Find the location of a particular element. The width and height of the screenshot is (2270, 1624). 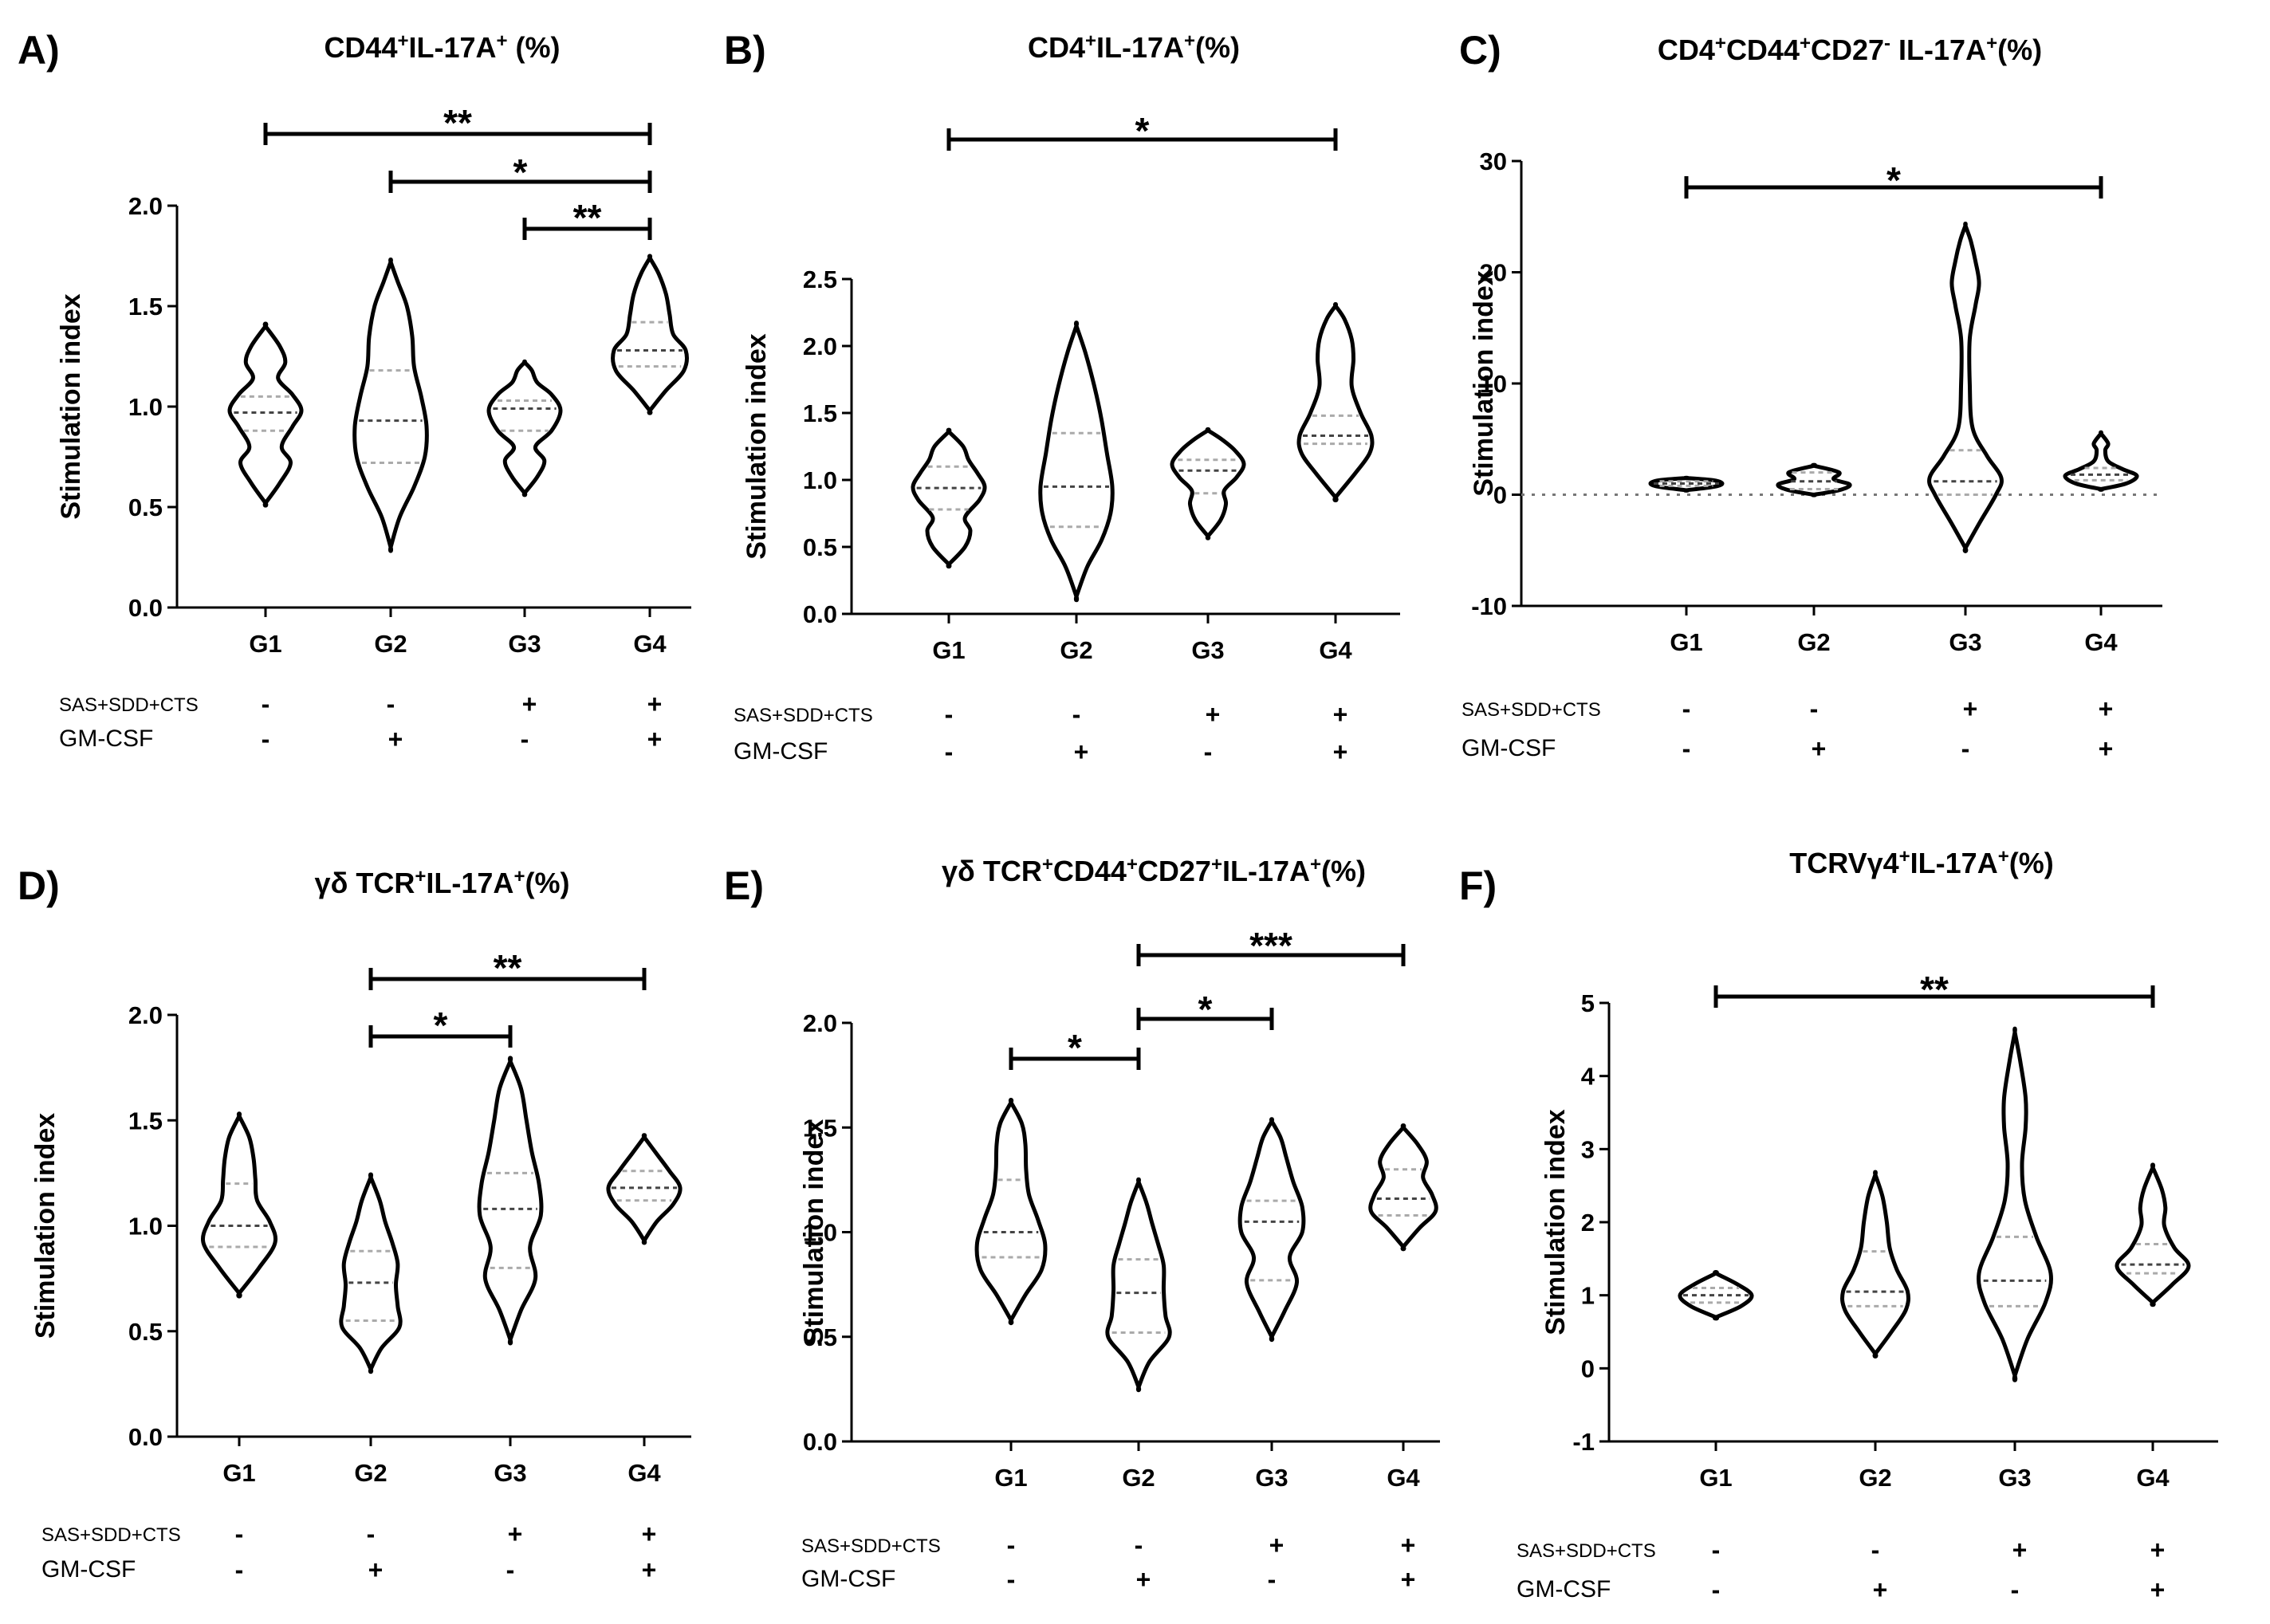

panel-title: TCRVγ4+IL-17A+(%) is located at coordinates (1921, 863).